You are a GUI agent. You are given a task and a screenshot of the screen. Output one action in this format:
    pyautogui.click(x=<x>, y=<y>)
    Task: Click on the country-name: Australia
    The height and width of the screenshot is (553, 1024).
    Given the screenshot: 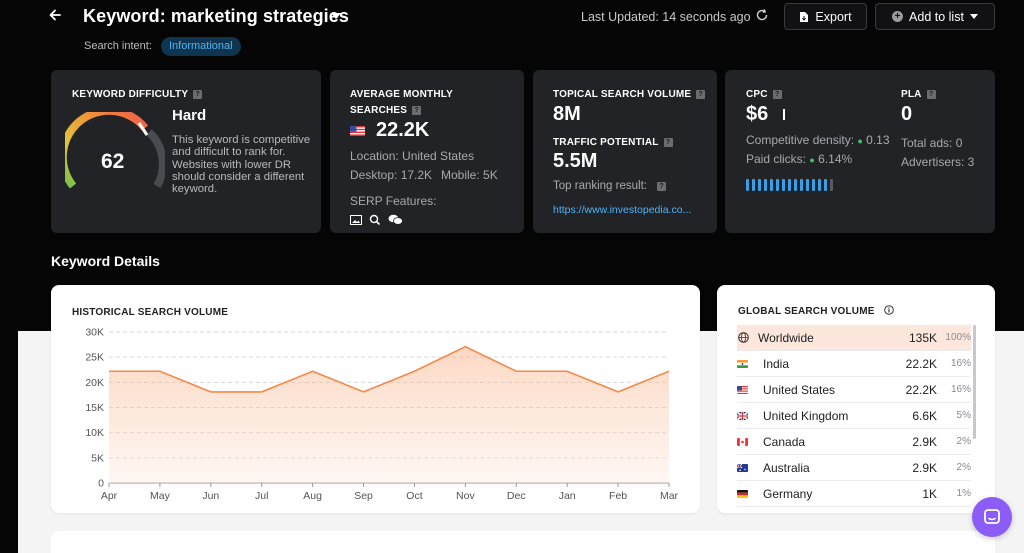 What is the action you would take?
    pyautogui.click(x=786, y=467)
    